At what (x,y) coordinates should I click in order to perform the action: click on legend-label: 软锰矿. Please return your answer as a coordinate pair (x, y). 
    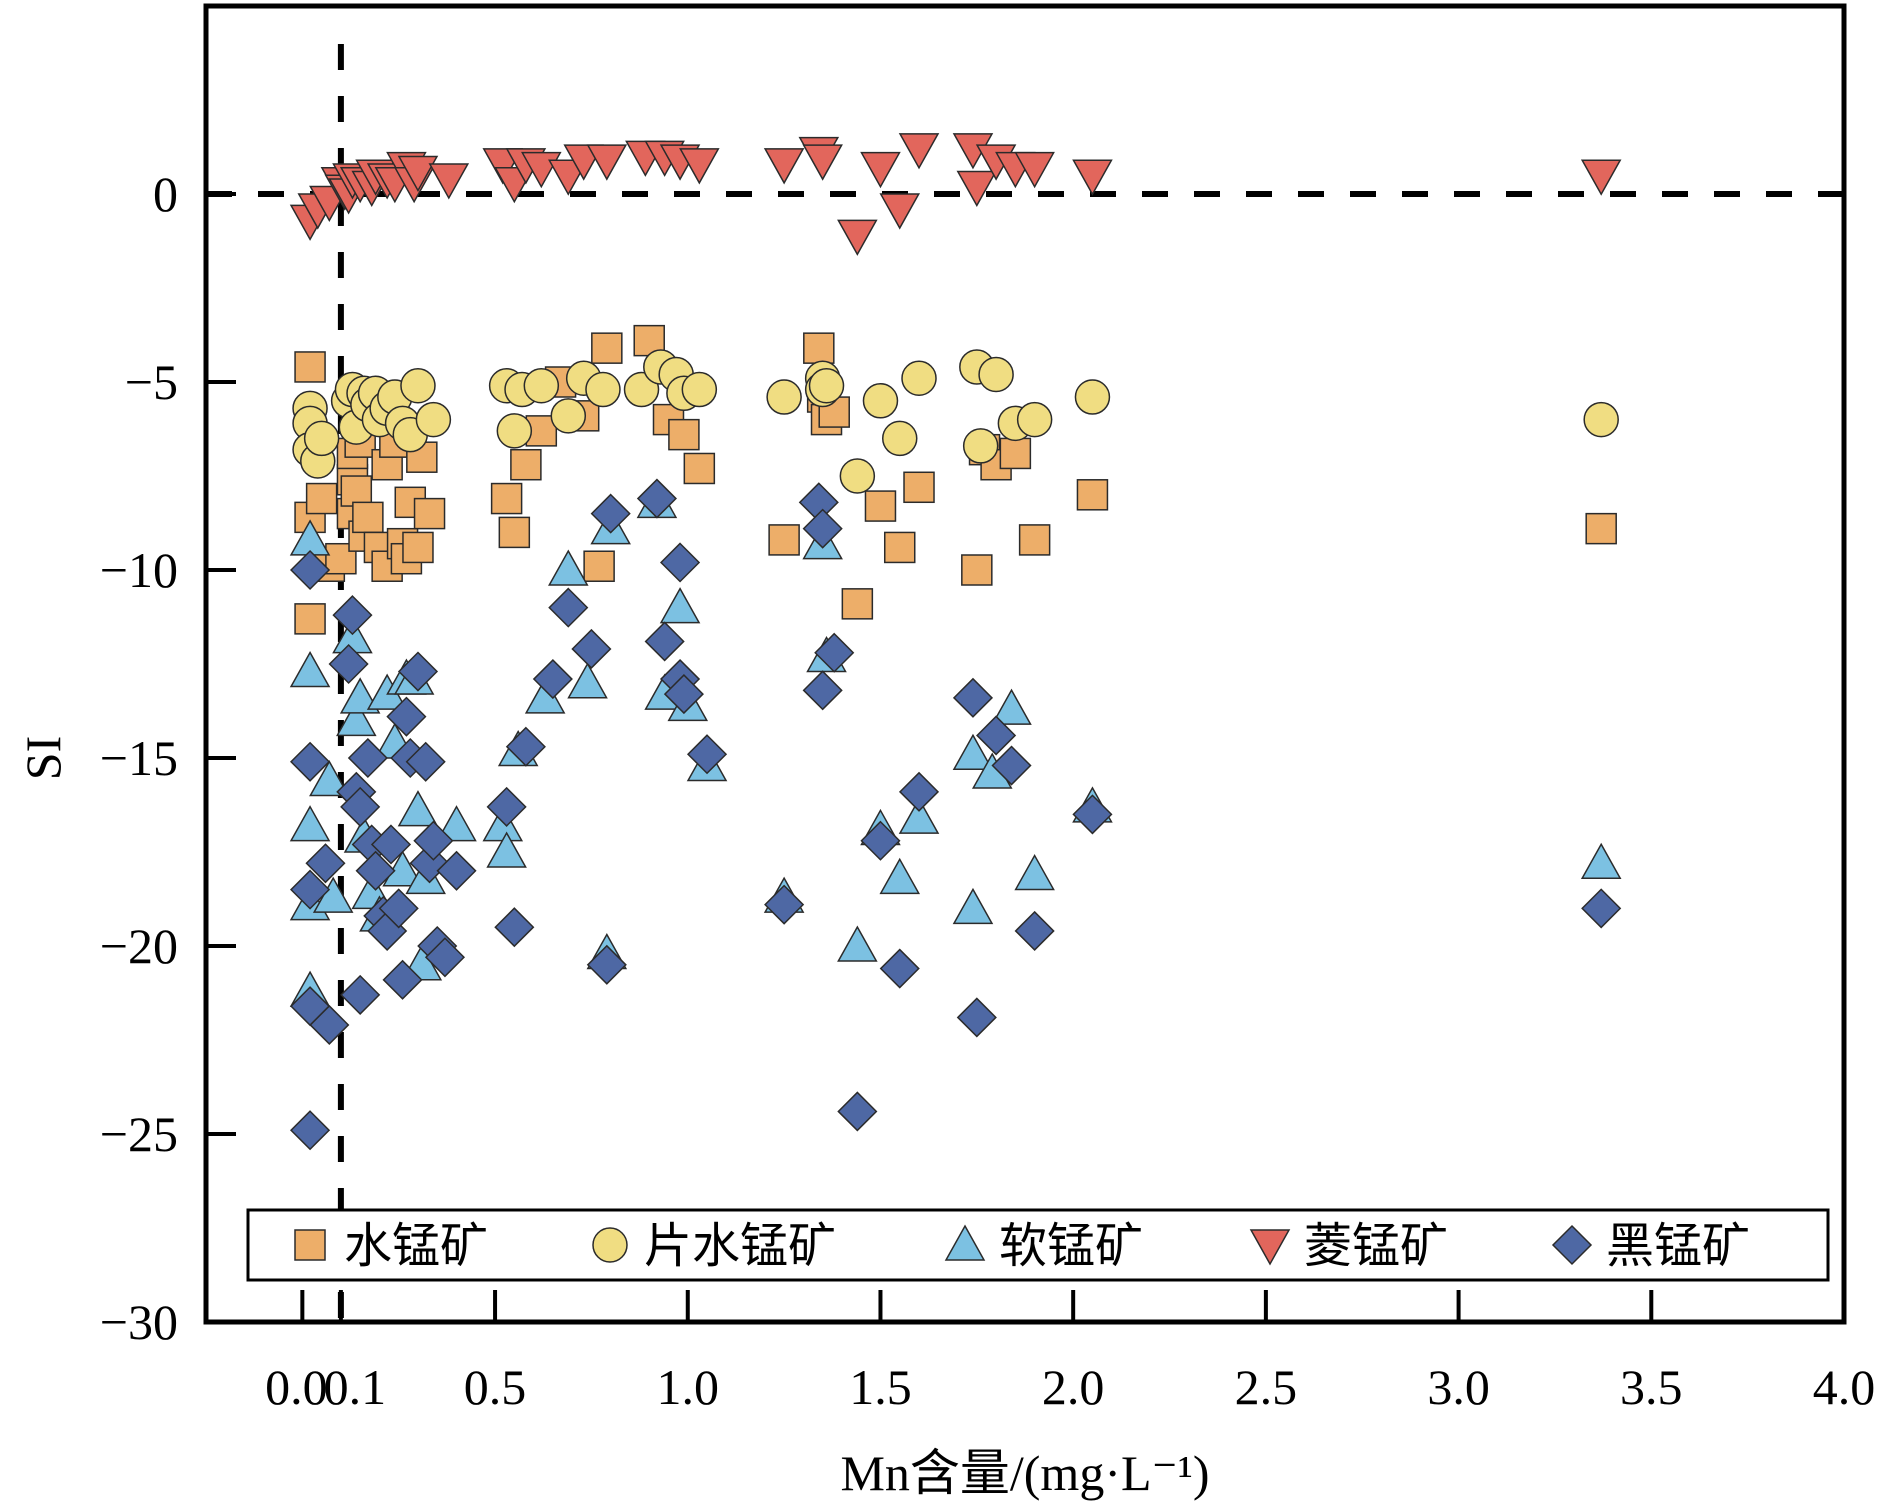
    Looking at the image, I should click on (1071, 1246).